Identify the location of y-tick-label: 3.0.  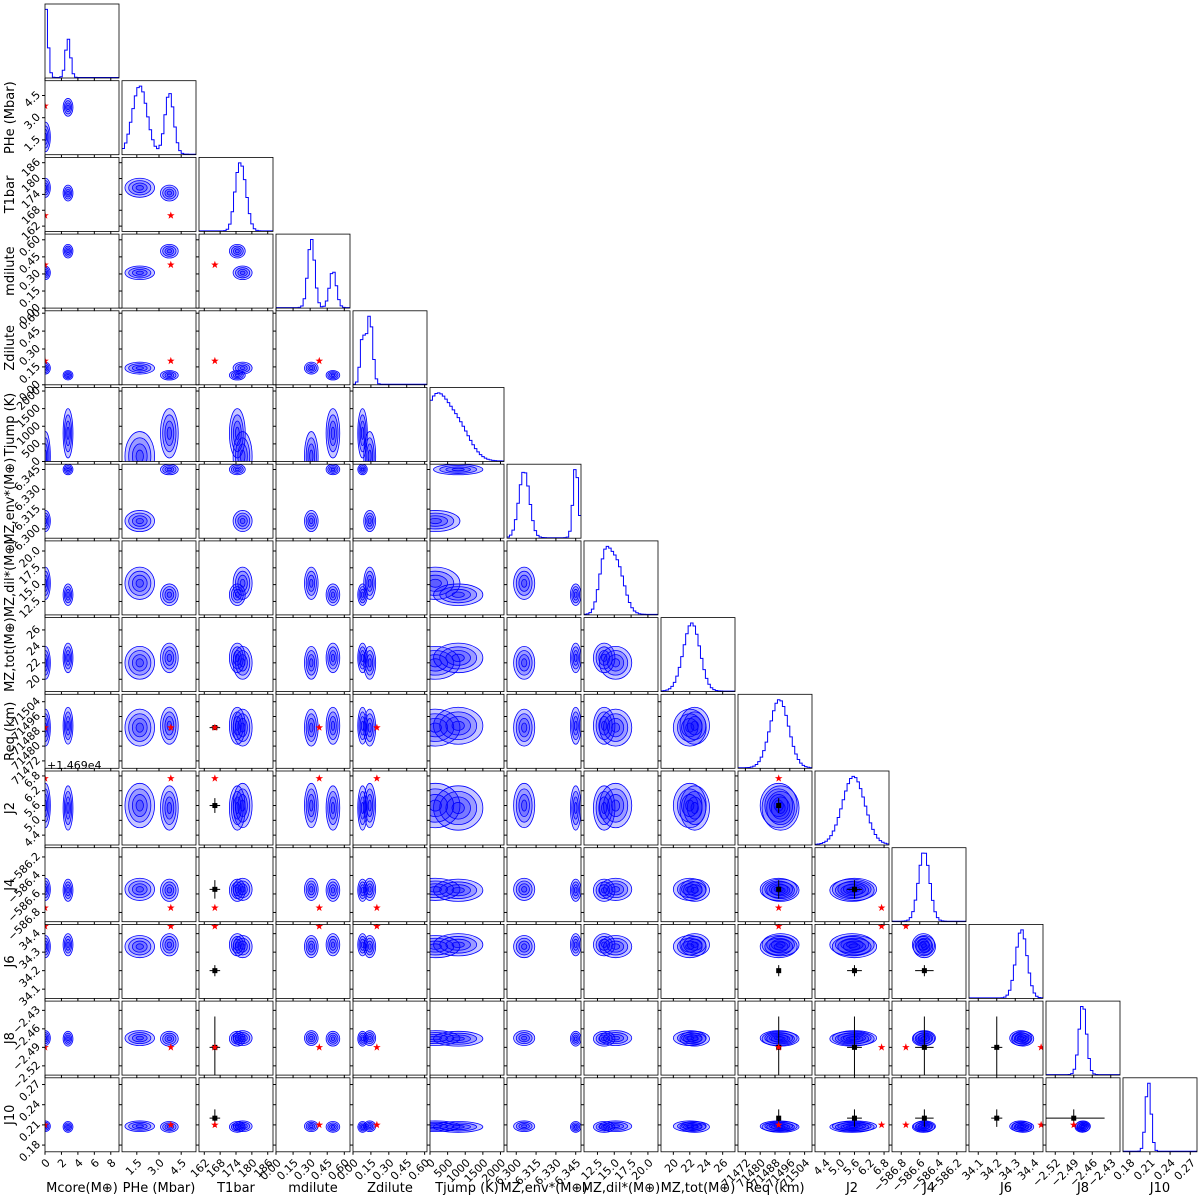
(33, 122).